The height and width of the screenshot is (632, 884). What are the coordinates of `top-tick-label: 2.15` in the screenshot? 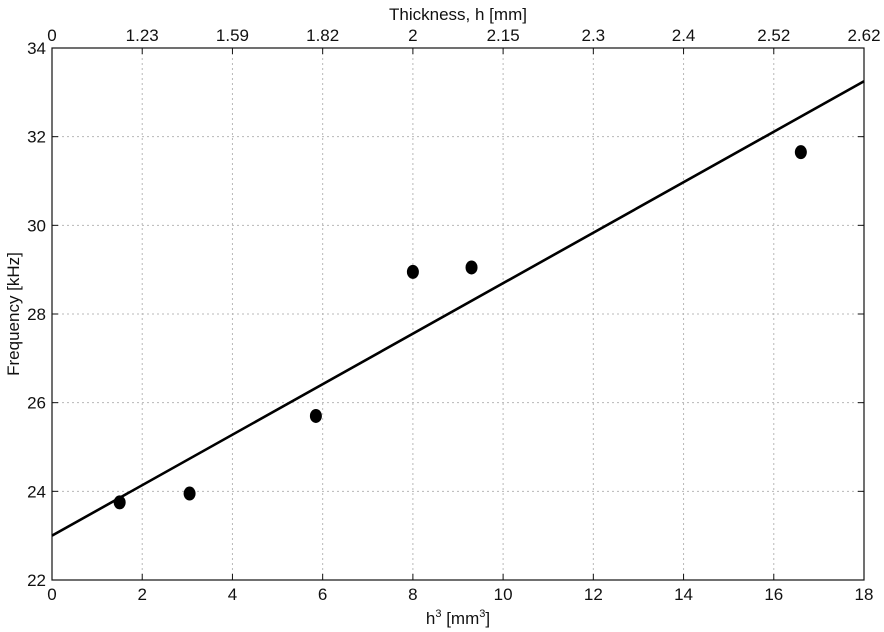 It's located at (503, 35).